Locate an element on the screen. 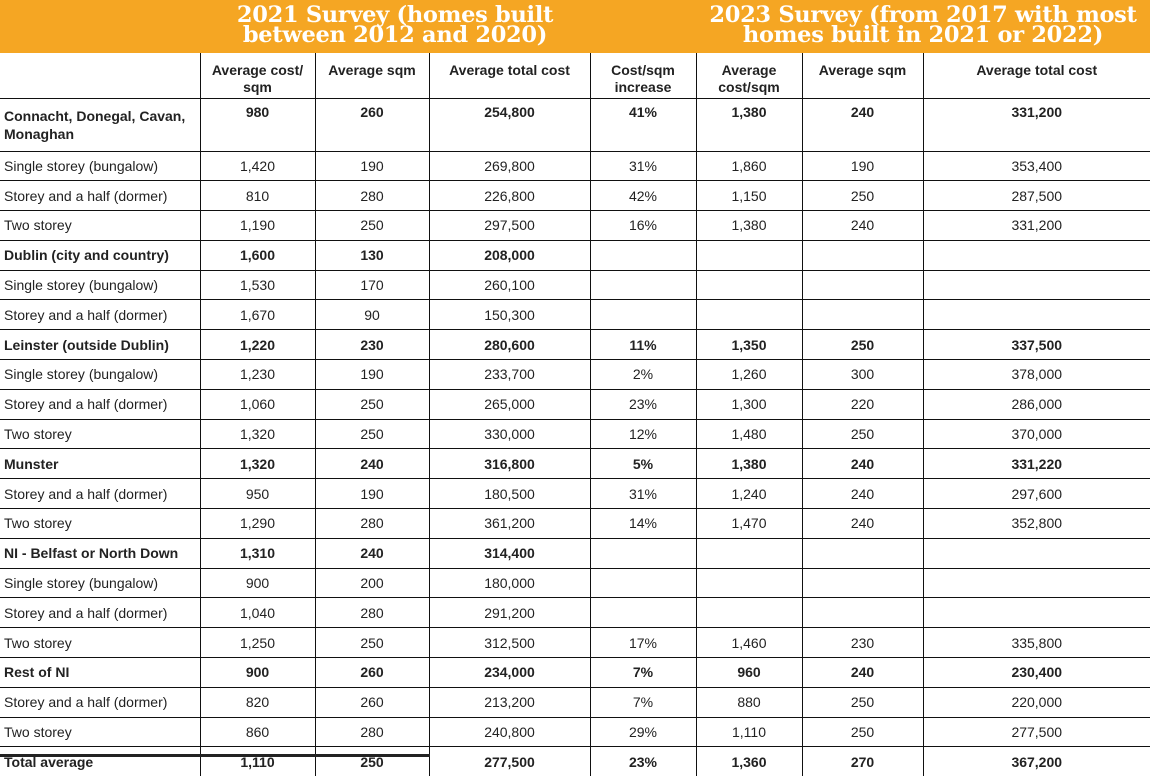  table-cell: 2% is located at coordinates (642, 374).